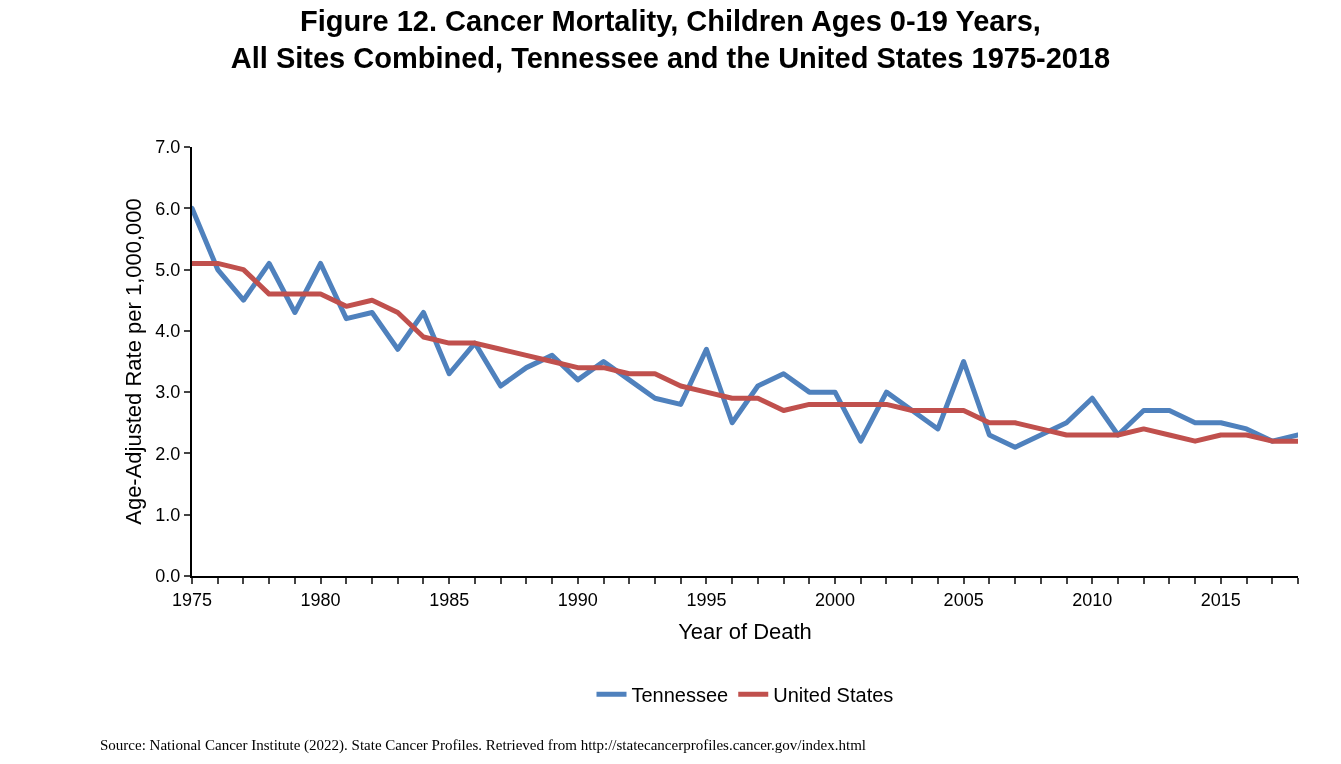 The width and height of the screenshot is (1341, 764). What do you see at coordinates (963, 599) in the screenshot?
I see `x-tick-label: 2005` at bounding box center [963, 599].